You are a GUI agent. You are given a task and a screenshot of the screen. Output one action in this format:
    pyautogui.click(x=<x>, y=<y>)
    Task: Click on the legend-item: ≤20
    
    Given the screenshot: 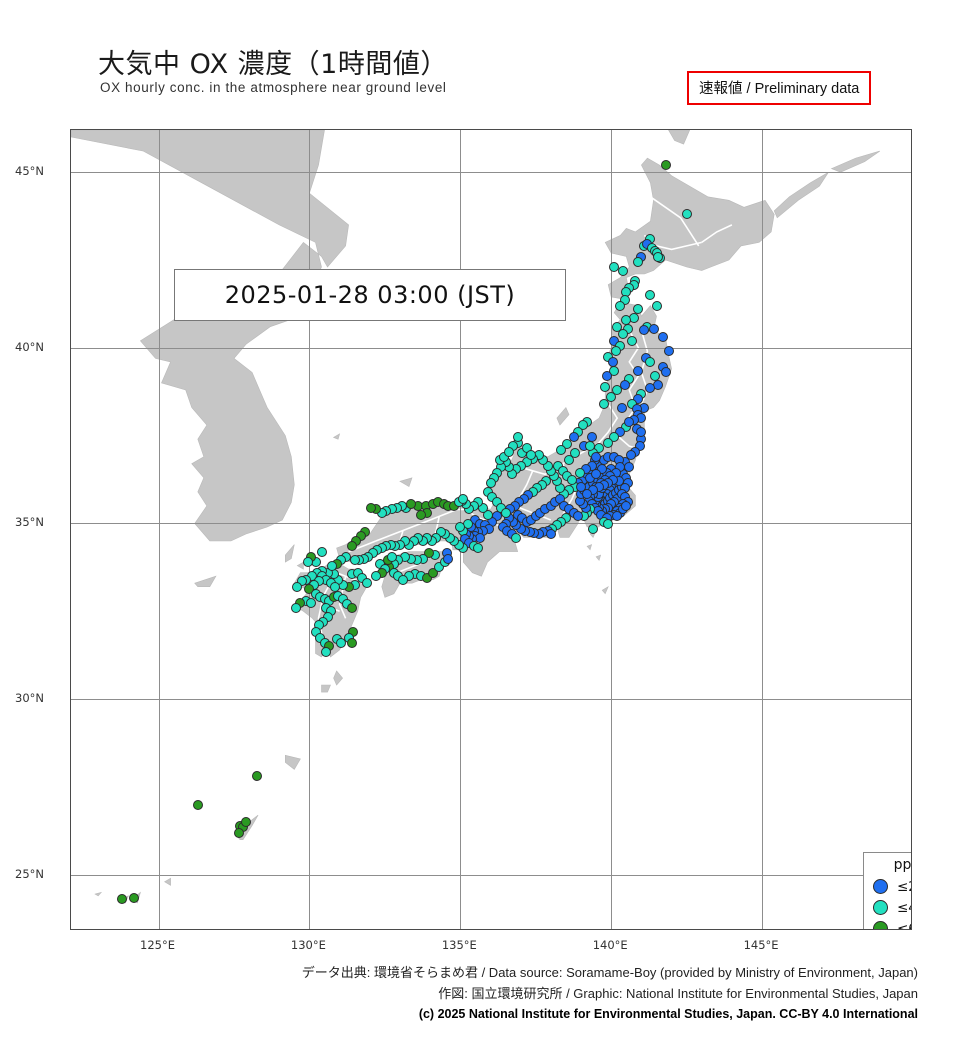 What is the action you would take?
    pyautogui.click(x=887, y=886)
    